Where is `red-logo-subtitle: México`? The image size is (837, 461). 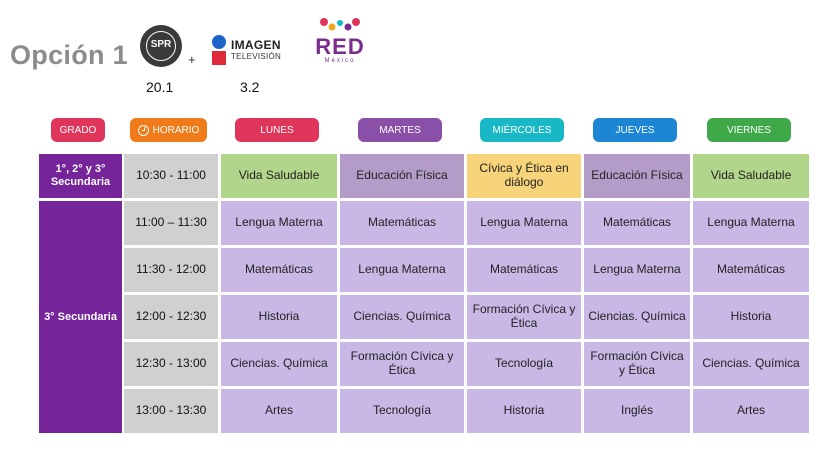 red-logo-subtitle: México is located at coordinates (340, 61).